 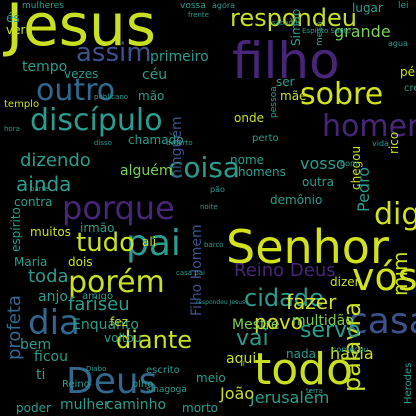 What do you see at coordinates (51, 357) in the screenshot?
I see `word-ficou: ficou` at bounding box center [51, 357].